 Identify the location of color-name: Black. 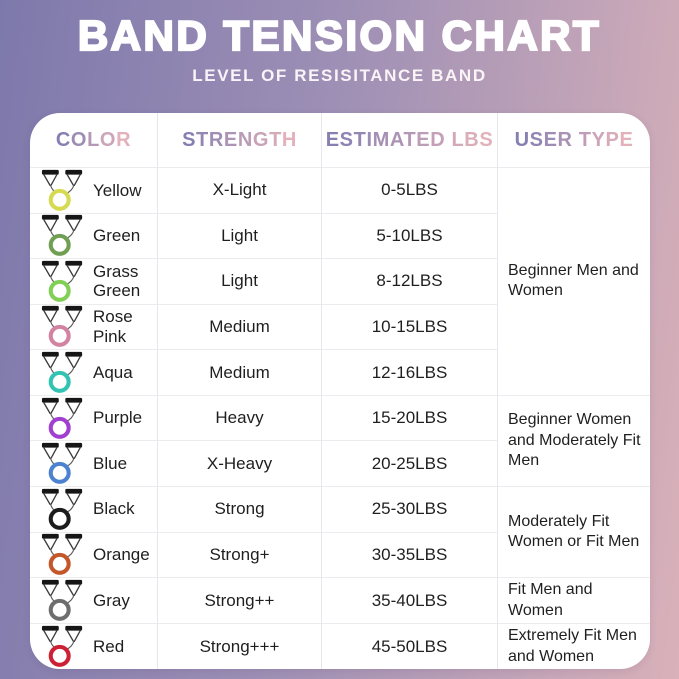
(114, 509).